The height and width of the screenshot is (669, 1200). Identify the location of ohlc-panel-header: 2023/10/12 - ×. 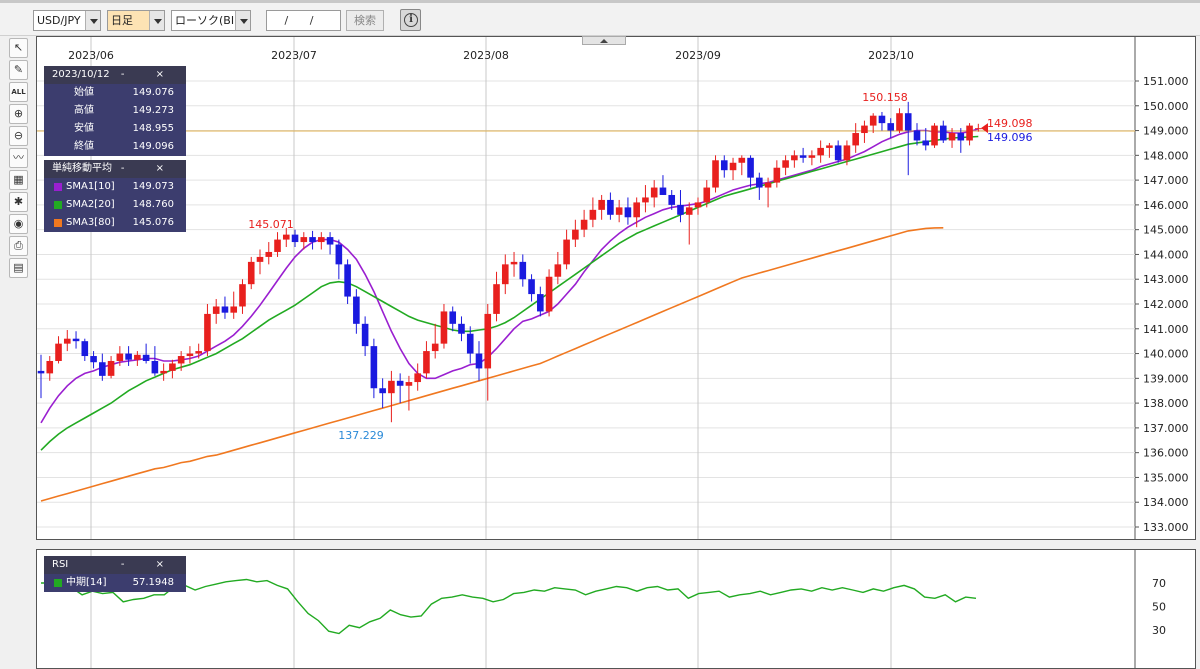
(115, 75).